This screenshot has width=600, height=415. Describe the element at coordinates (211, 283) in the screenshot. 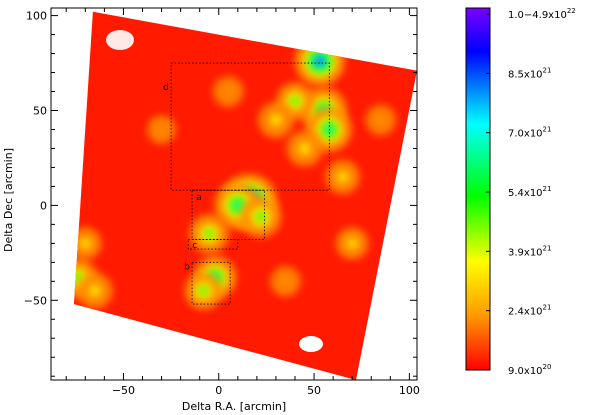

I see `region-box-b` at that location.